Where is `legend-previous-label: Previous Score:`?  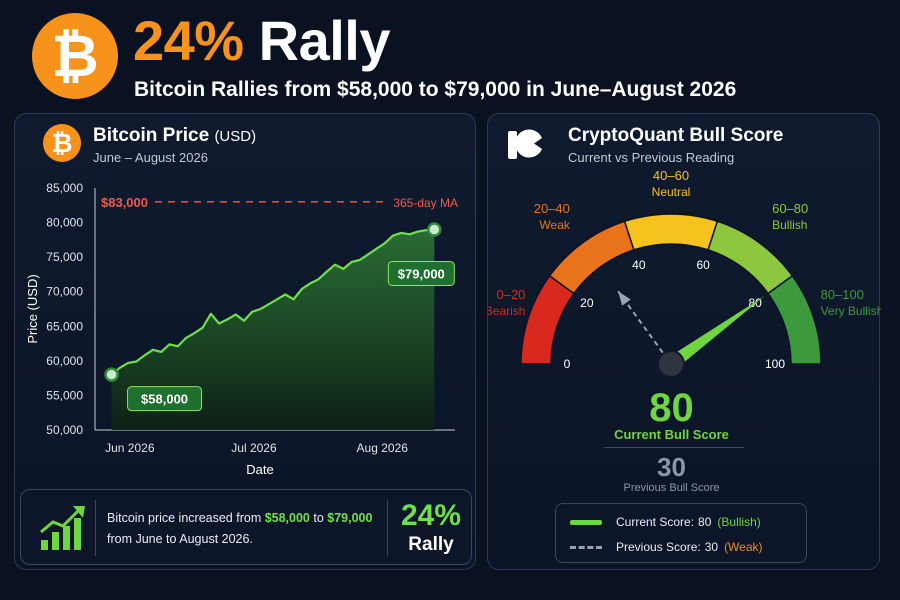
legend-previous-label: Previous Score: is located at coordinates (658, 547).